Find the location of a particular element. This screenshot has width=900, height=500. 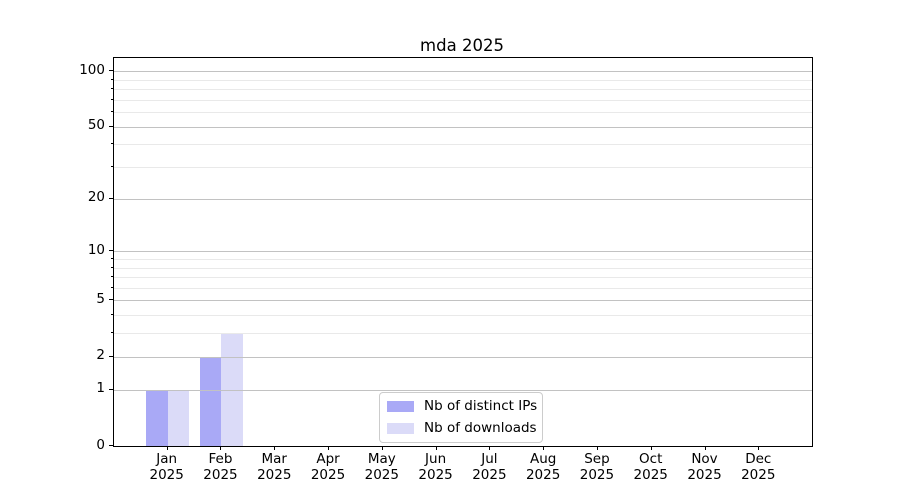

x-tick-label: Sep 2025 is located at coordinates (597, 467).